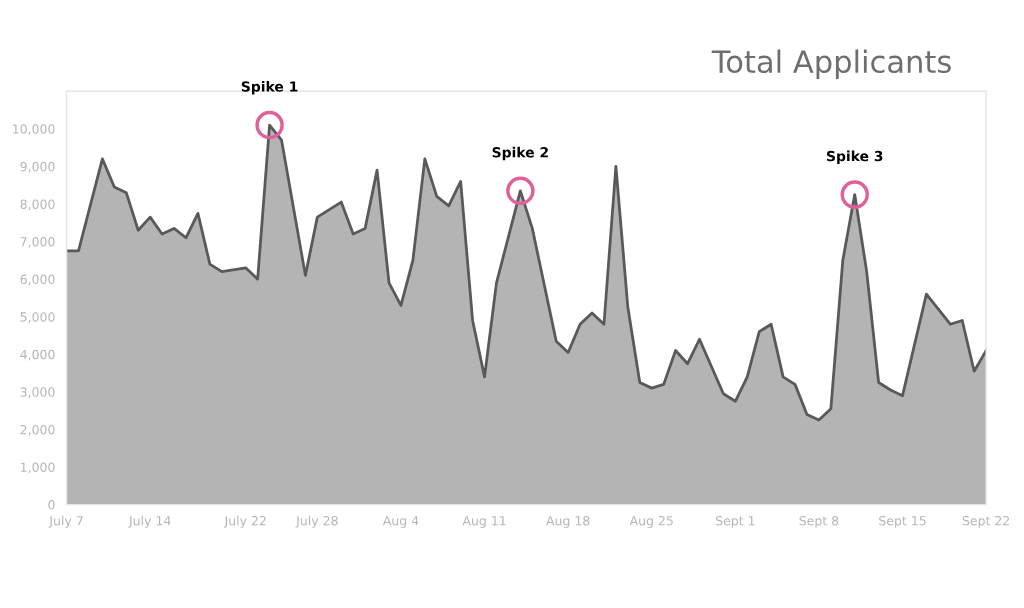 The image size is (1024, 608). Describe the element at coordinates (244, 521) in the screenshot. I see `x-tick-label: July 22` at that location.